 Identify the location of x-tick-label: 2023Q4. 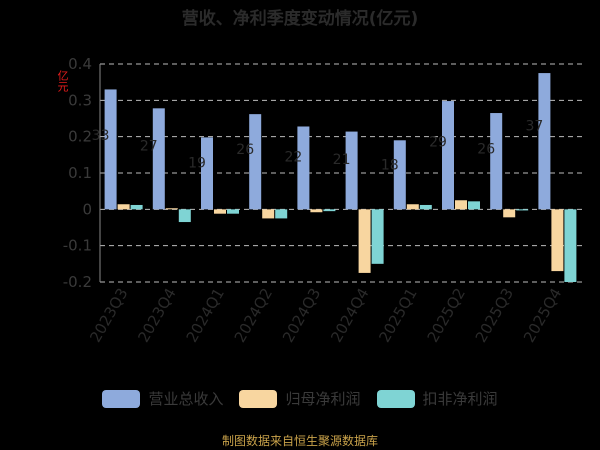
(156, 315).